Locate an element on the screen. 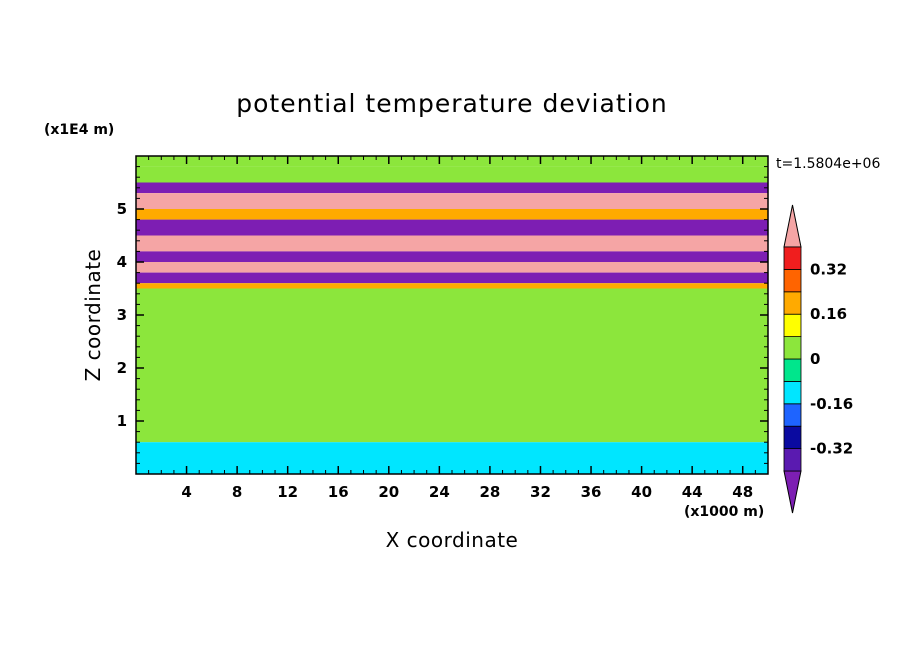  x-tick-label: 48 is located at coordinates (742, 492).